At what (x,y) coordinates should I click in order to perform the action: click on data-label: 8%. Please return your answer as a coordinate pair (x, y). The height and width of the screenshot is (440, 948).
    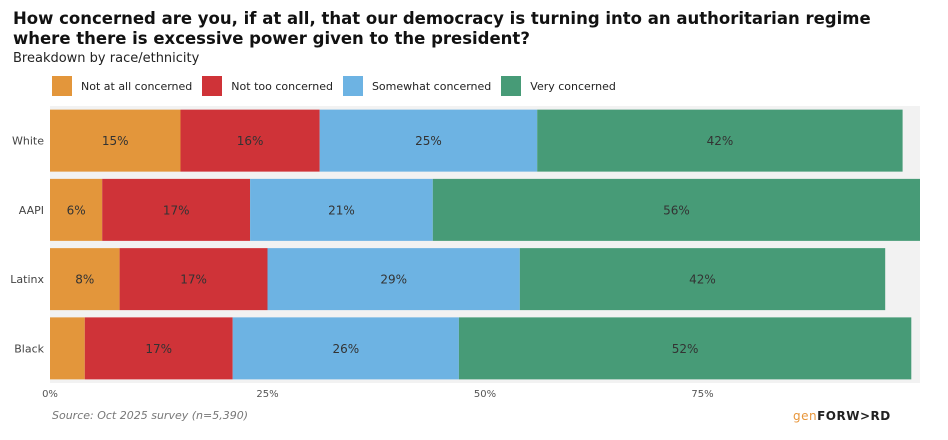
    Looking at the image, I should click on (84, 280).